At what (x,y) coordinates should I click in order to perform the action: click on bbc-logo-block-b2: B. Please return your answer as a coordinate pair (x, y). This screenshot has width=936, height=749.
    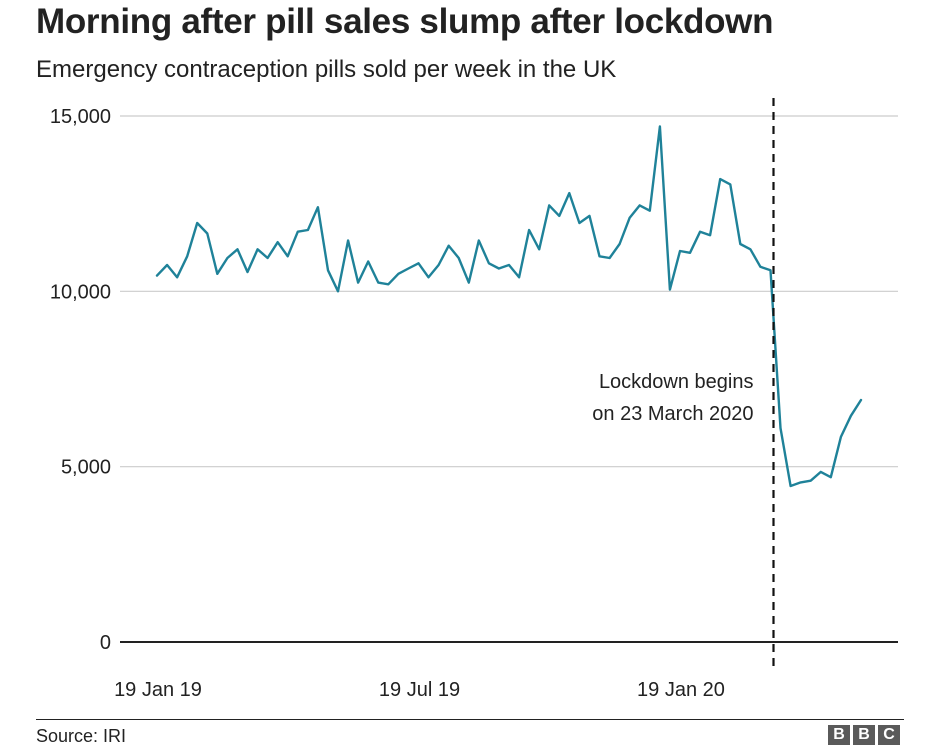
    Looking at the image, I should click on (864, 735).